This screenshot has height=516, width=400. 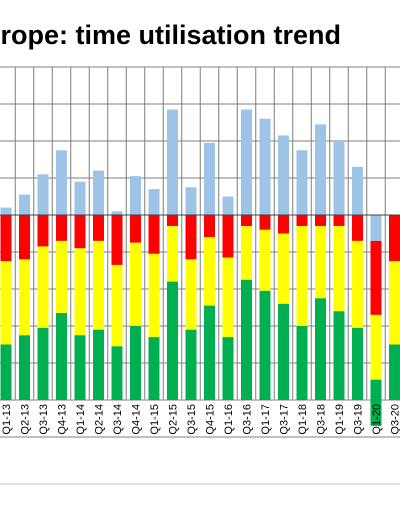 What do you see at coordinates (174, 419) in the screenshot?
I see `x-tick-label: Q2-15` at bounding box center [174, 419].